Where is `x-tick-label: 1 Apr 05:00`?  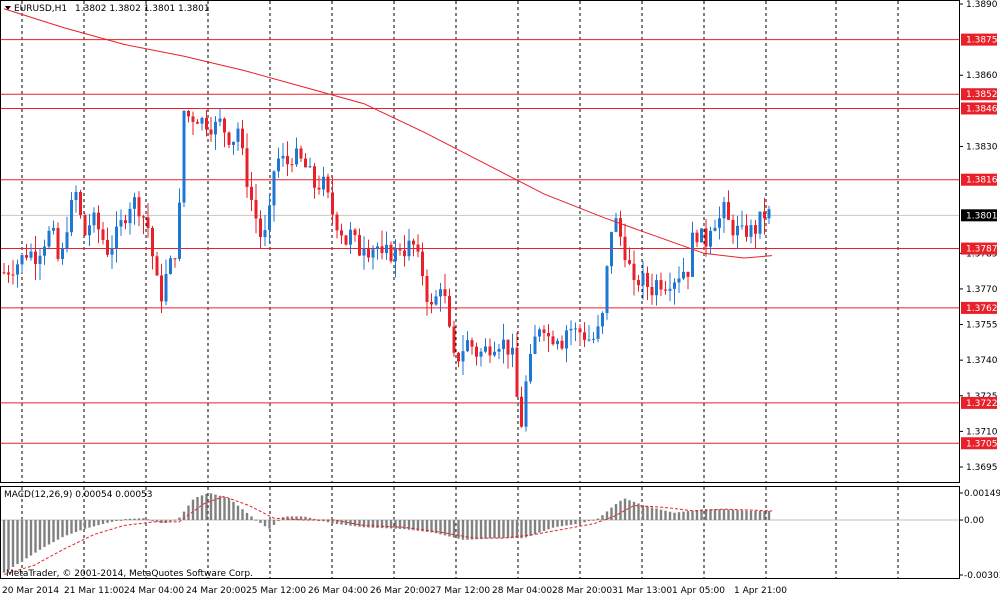
x-tick-label: 1 Apr 05:00 is located at coordinates (698, 591).